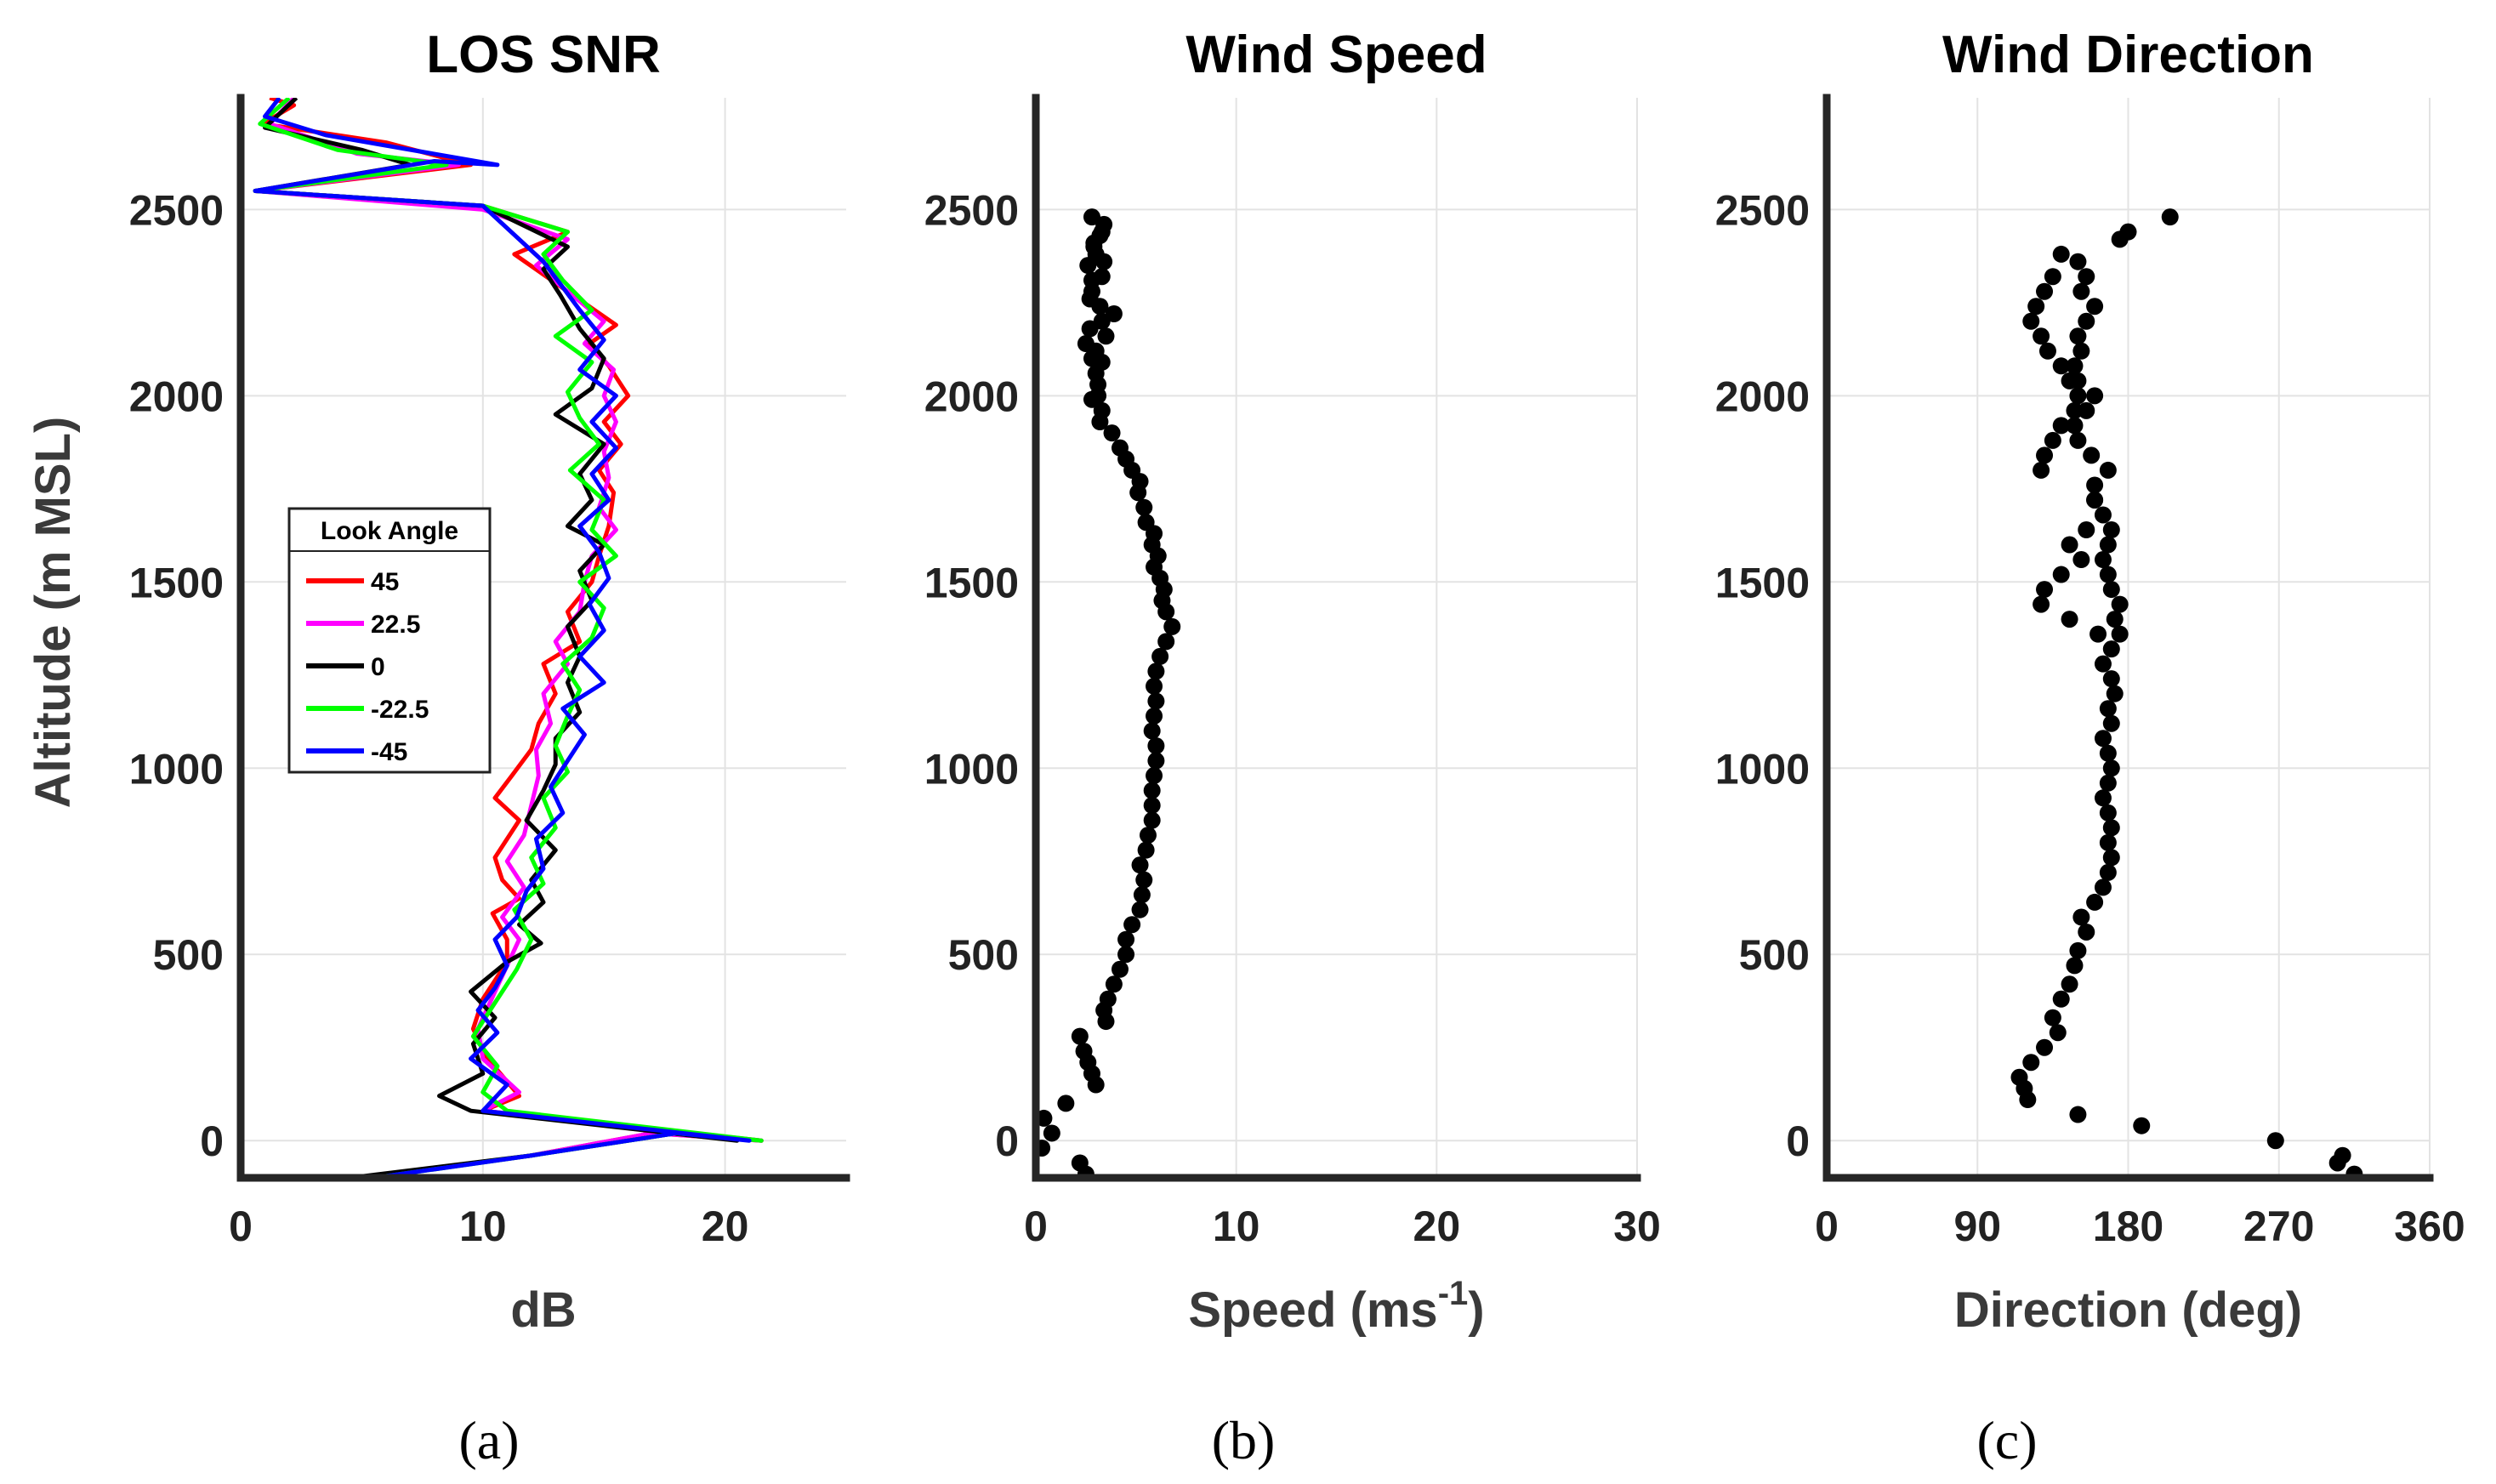 This screenshot has width=2496, height=1484. What do you see at coordinates (1437, 1227) in the screenshot?
I see `x-tick-label: 20` at bounding box center [1437, 1227].